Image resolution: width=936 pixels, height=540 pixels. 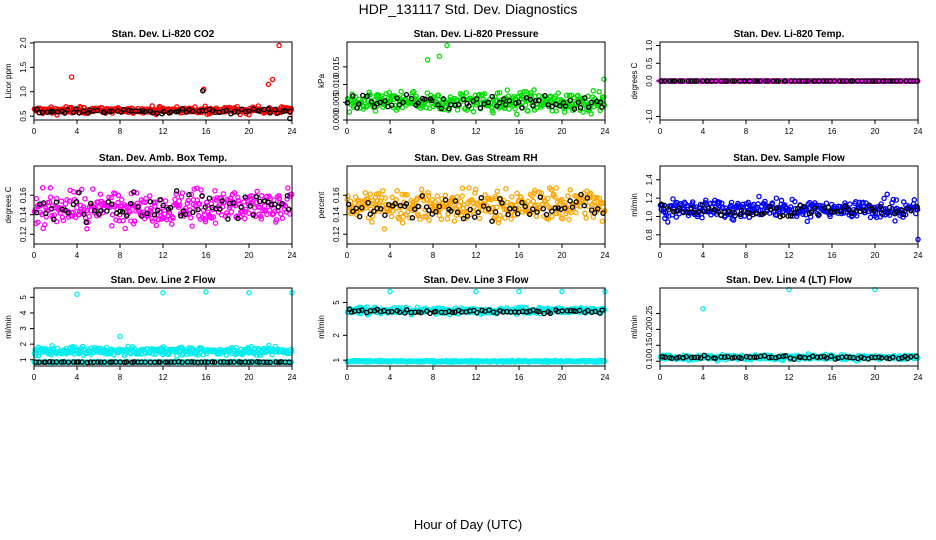 I want to click on y-tick-label: 3, so click(x=23, y=328).